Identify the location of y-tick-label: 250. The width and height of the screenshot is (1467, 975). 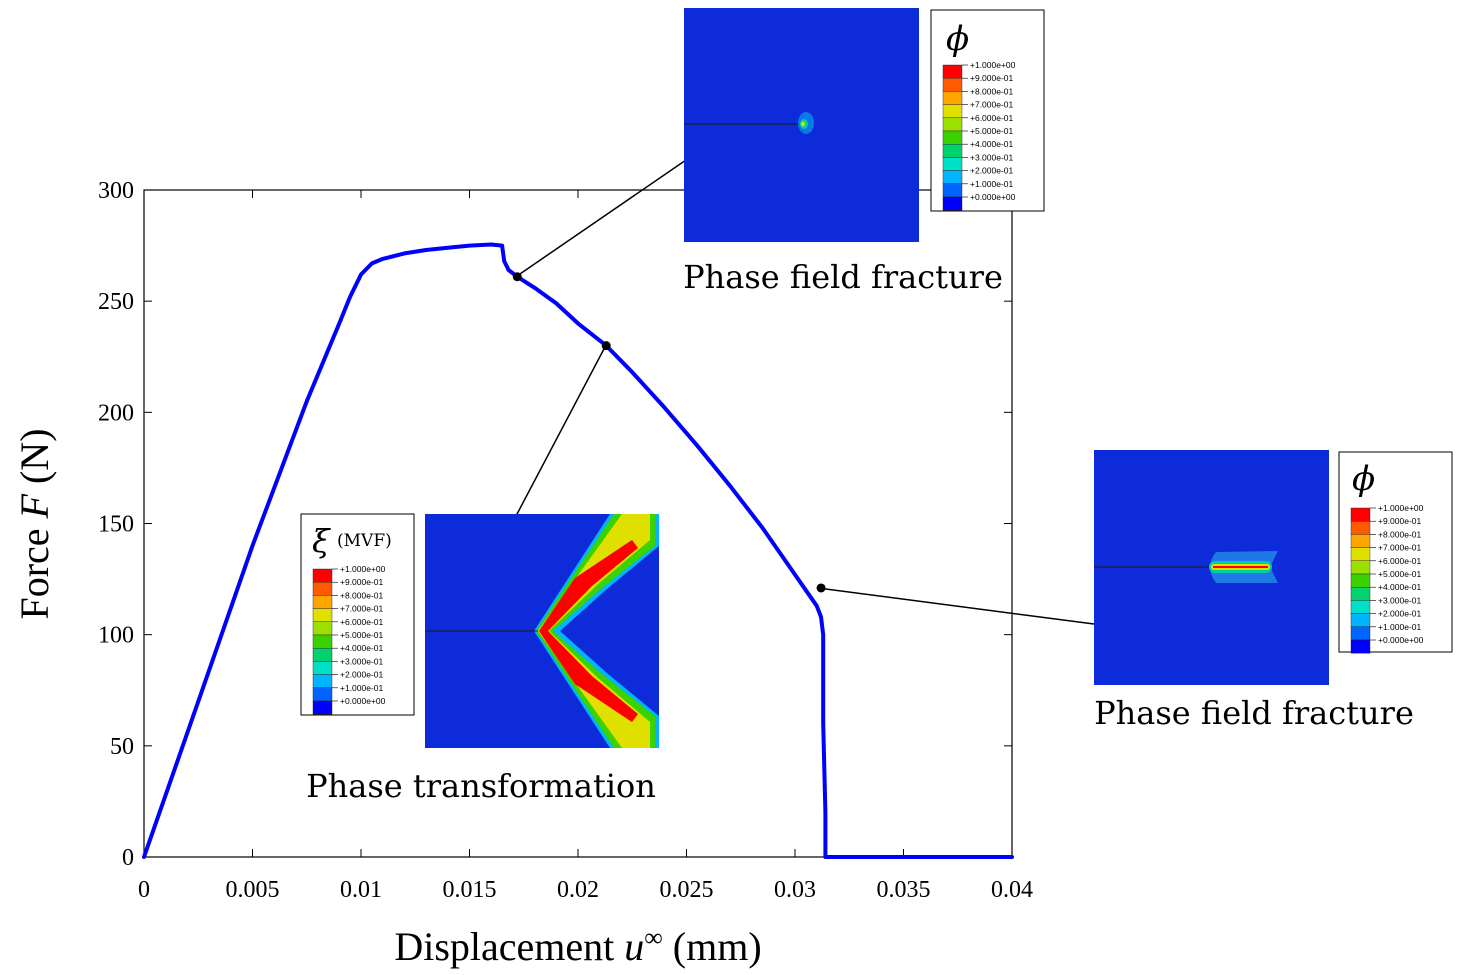
(116, 302).